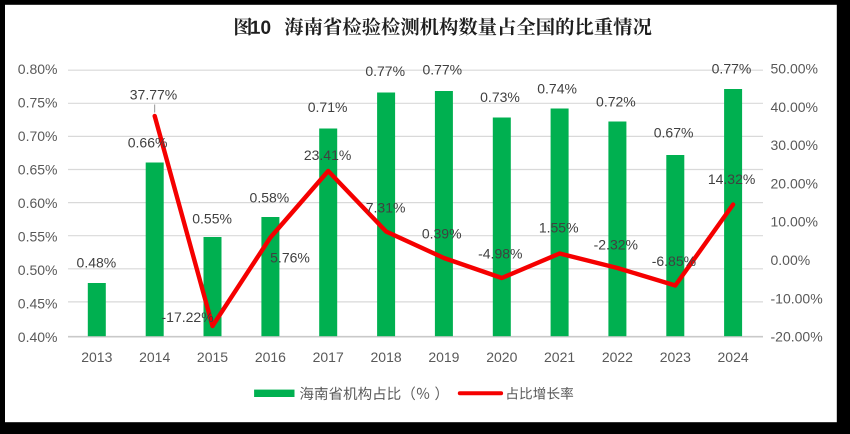 This screenshot has height=434, width=850. Describe the element at coordinates (96, 357) in the screenshot. I see `svg-text: 2013` at that location.